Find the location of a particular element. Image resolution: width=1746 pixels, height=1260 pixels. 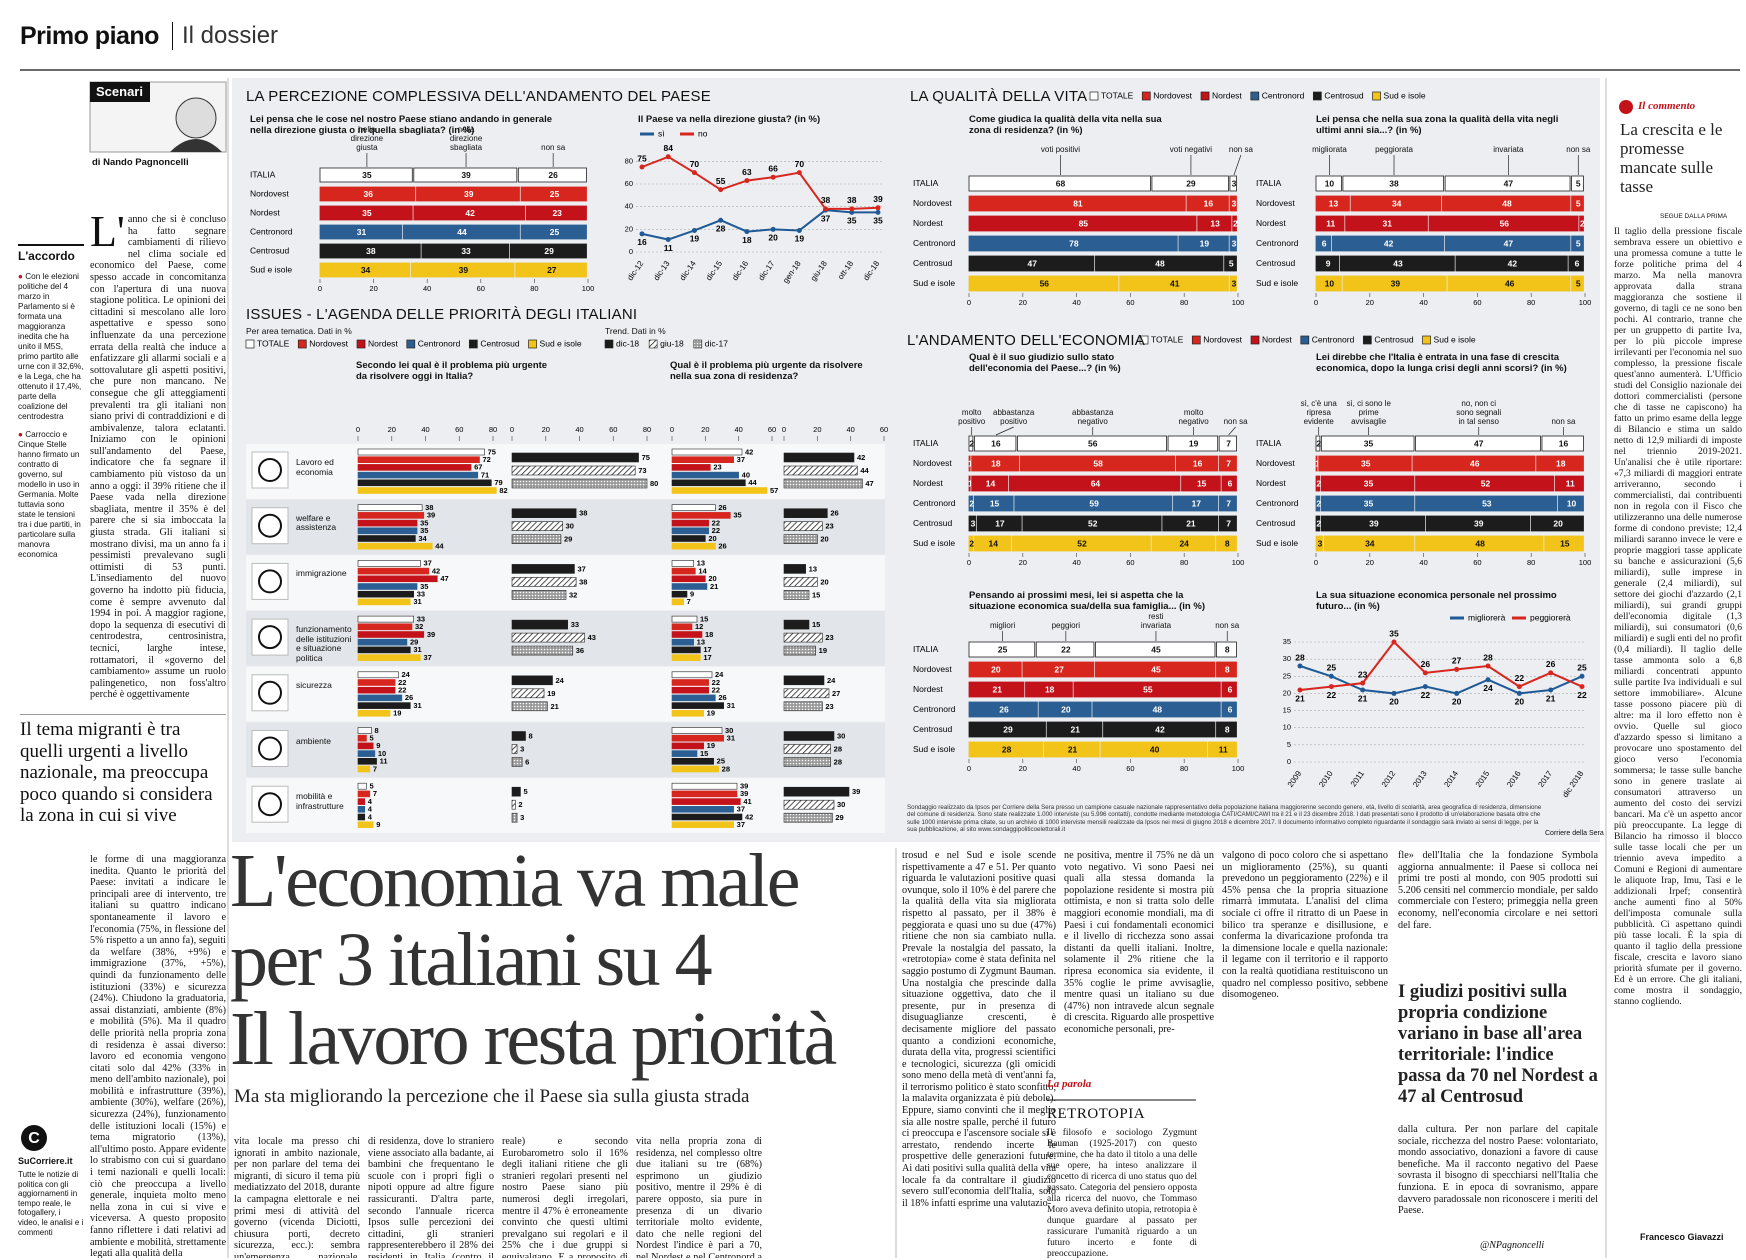

bar-value: 29 is located at coordinates (1008, 729).